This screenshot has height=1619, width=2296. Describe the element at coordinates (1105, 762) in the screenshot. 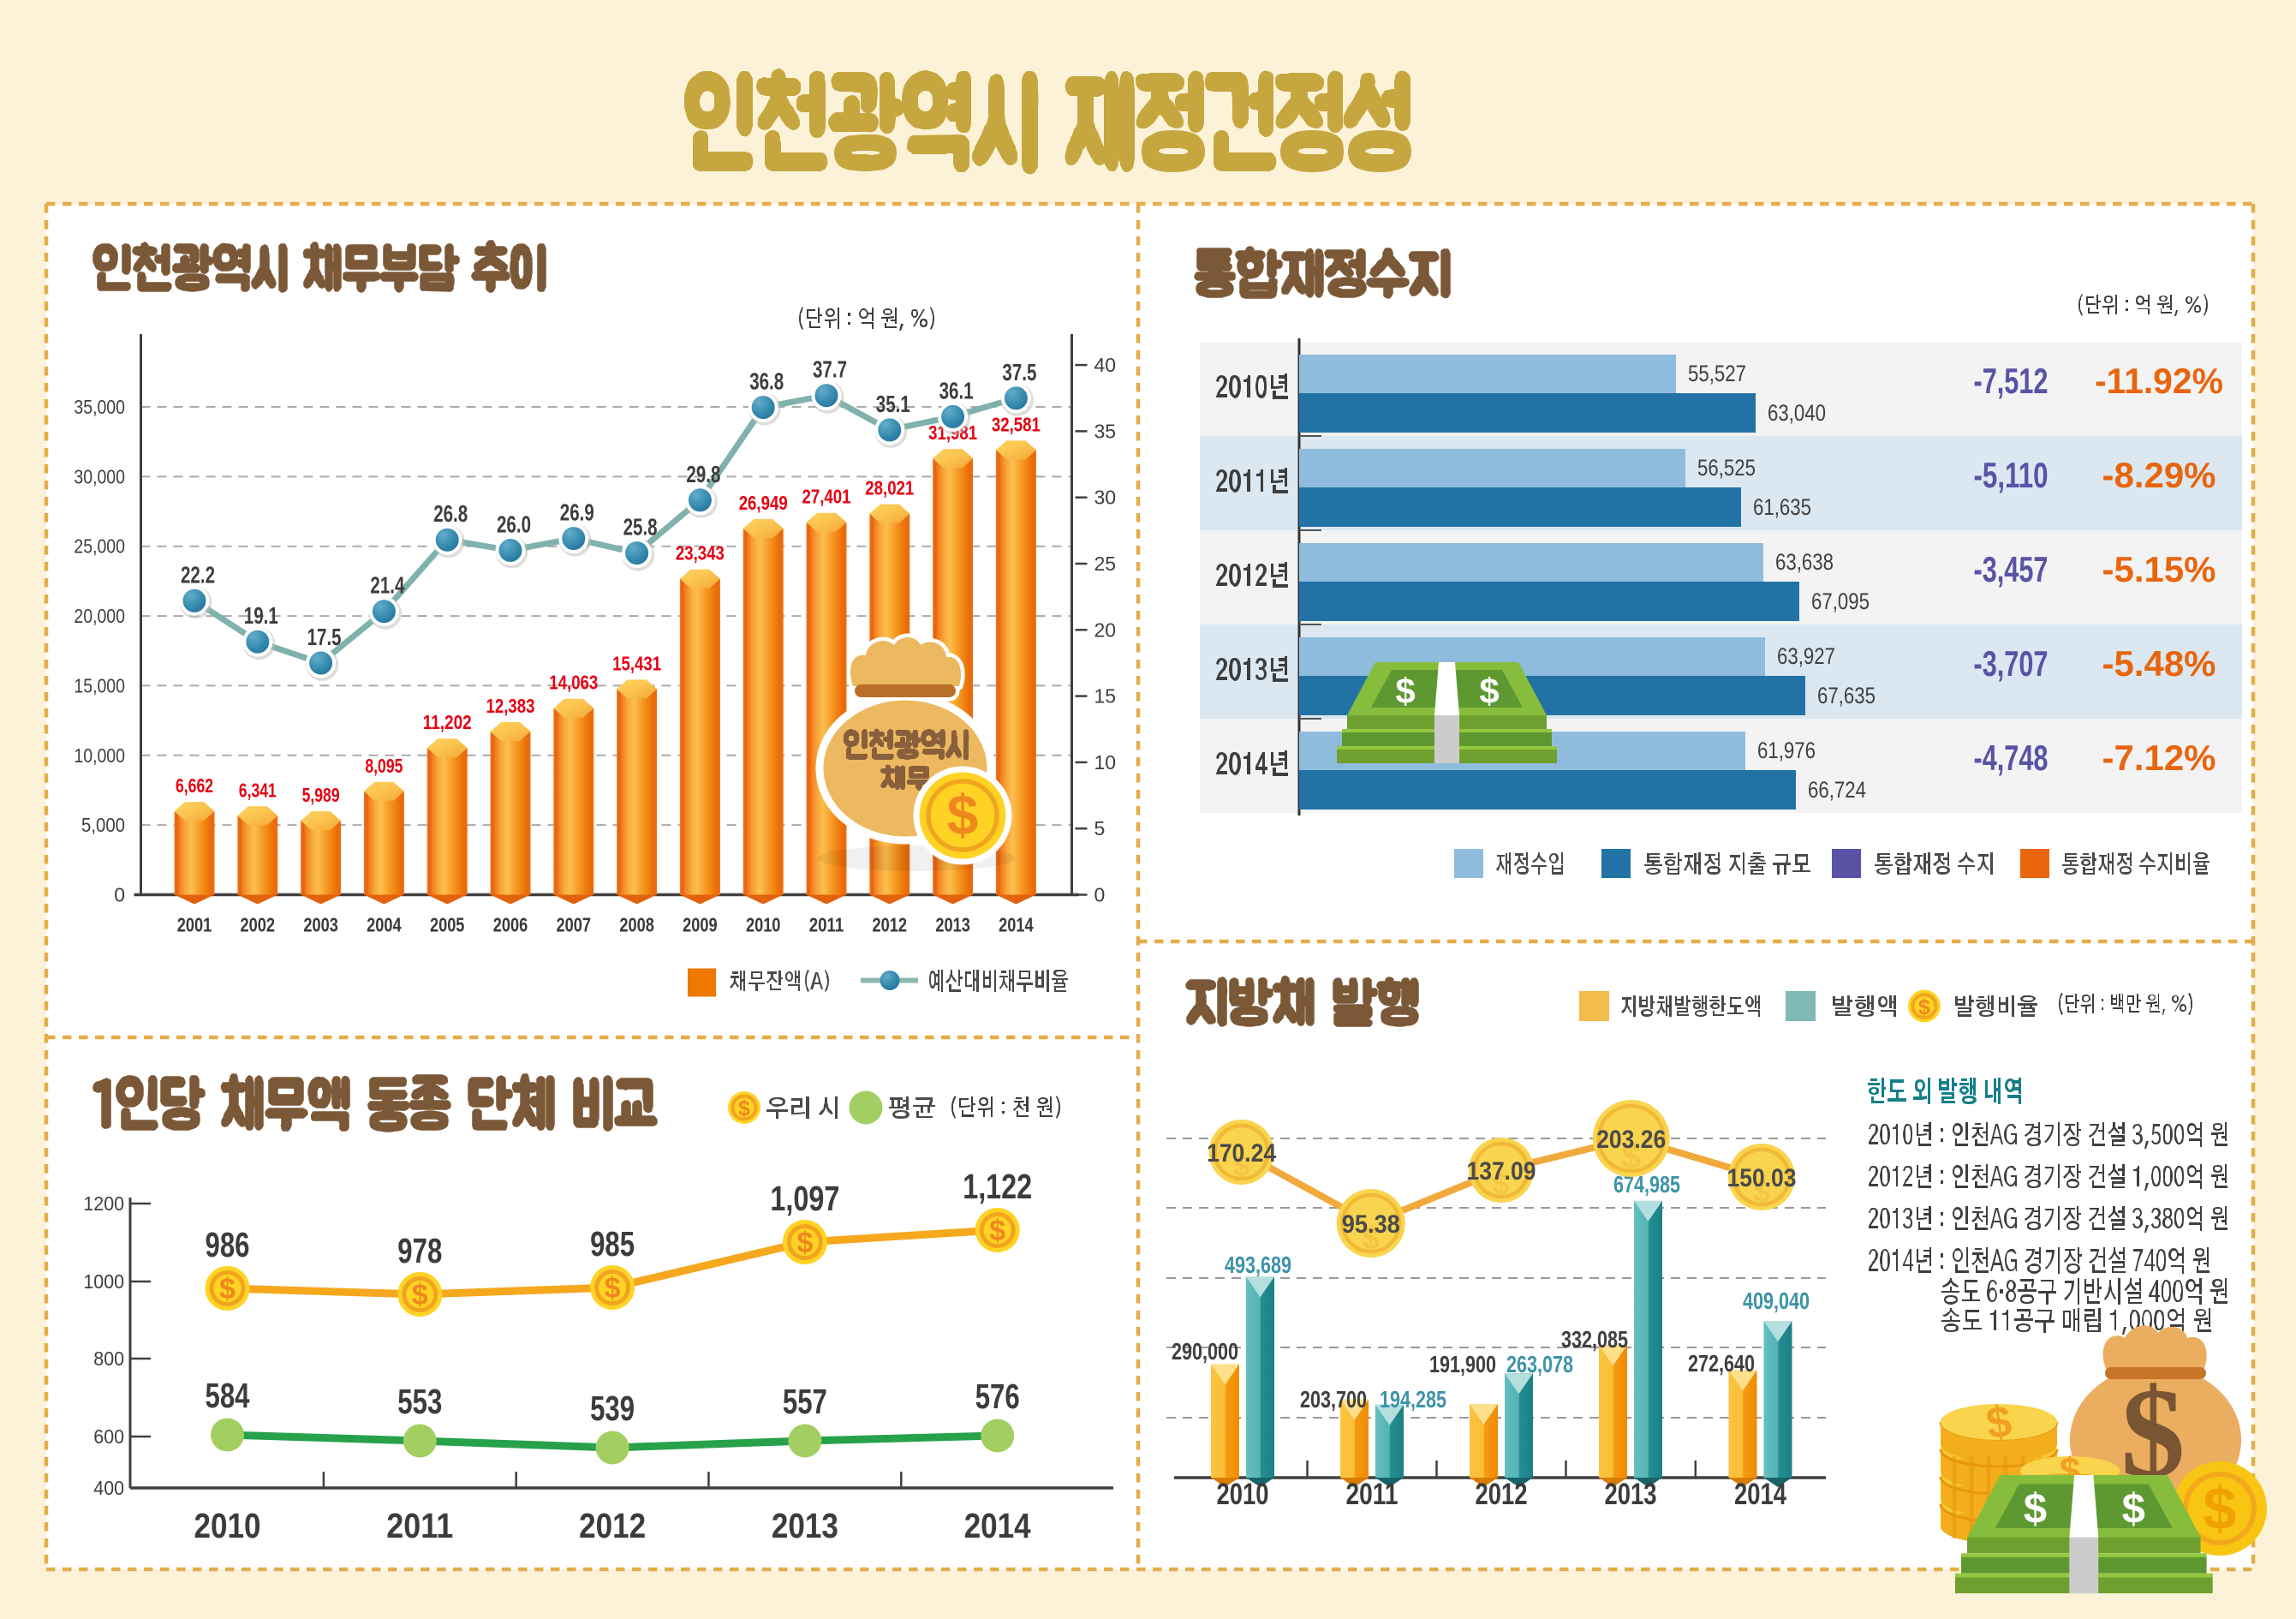

I see `svg-text: 10` at that location.